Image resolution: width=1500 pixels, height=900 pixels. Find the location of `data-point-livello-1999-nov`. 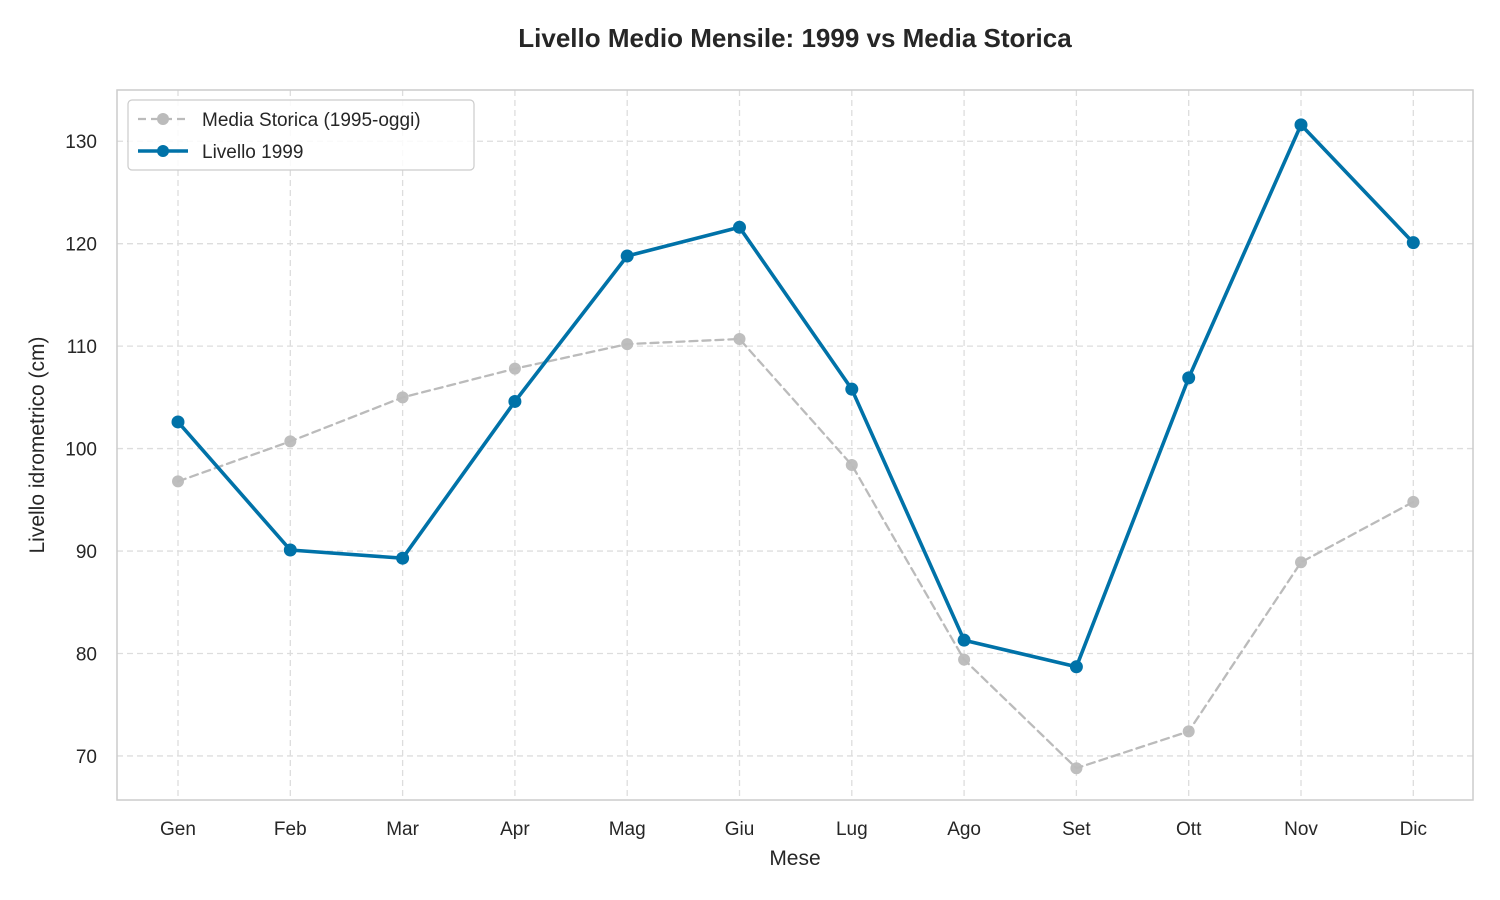

data-point-livello-1999-nov is located at coordinates (1301, 125).